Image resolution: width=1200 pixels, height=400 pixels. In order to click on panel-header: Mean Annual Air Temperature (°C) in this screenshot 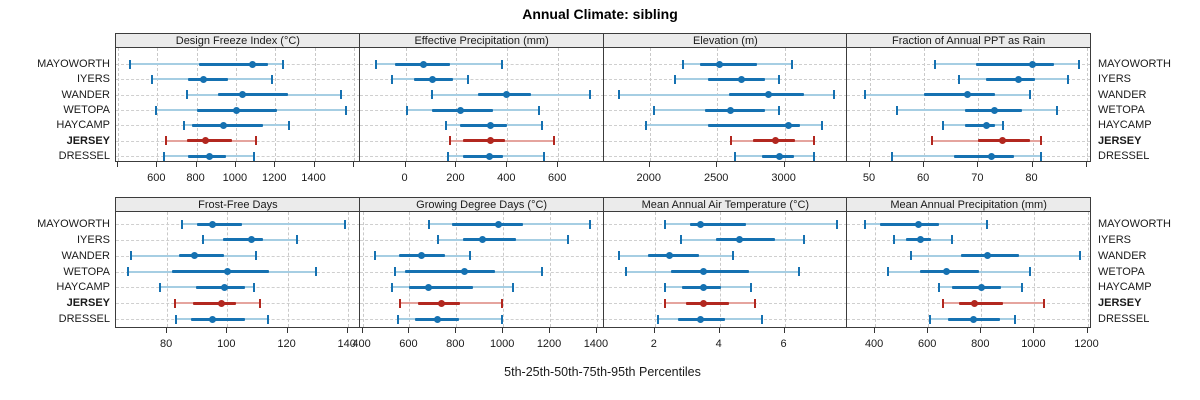, I will do `click(725, 204)`.